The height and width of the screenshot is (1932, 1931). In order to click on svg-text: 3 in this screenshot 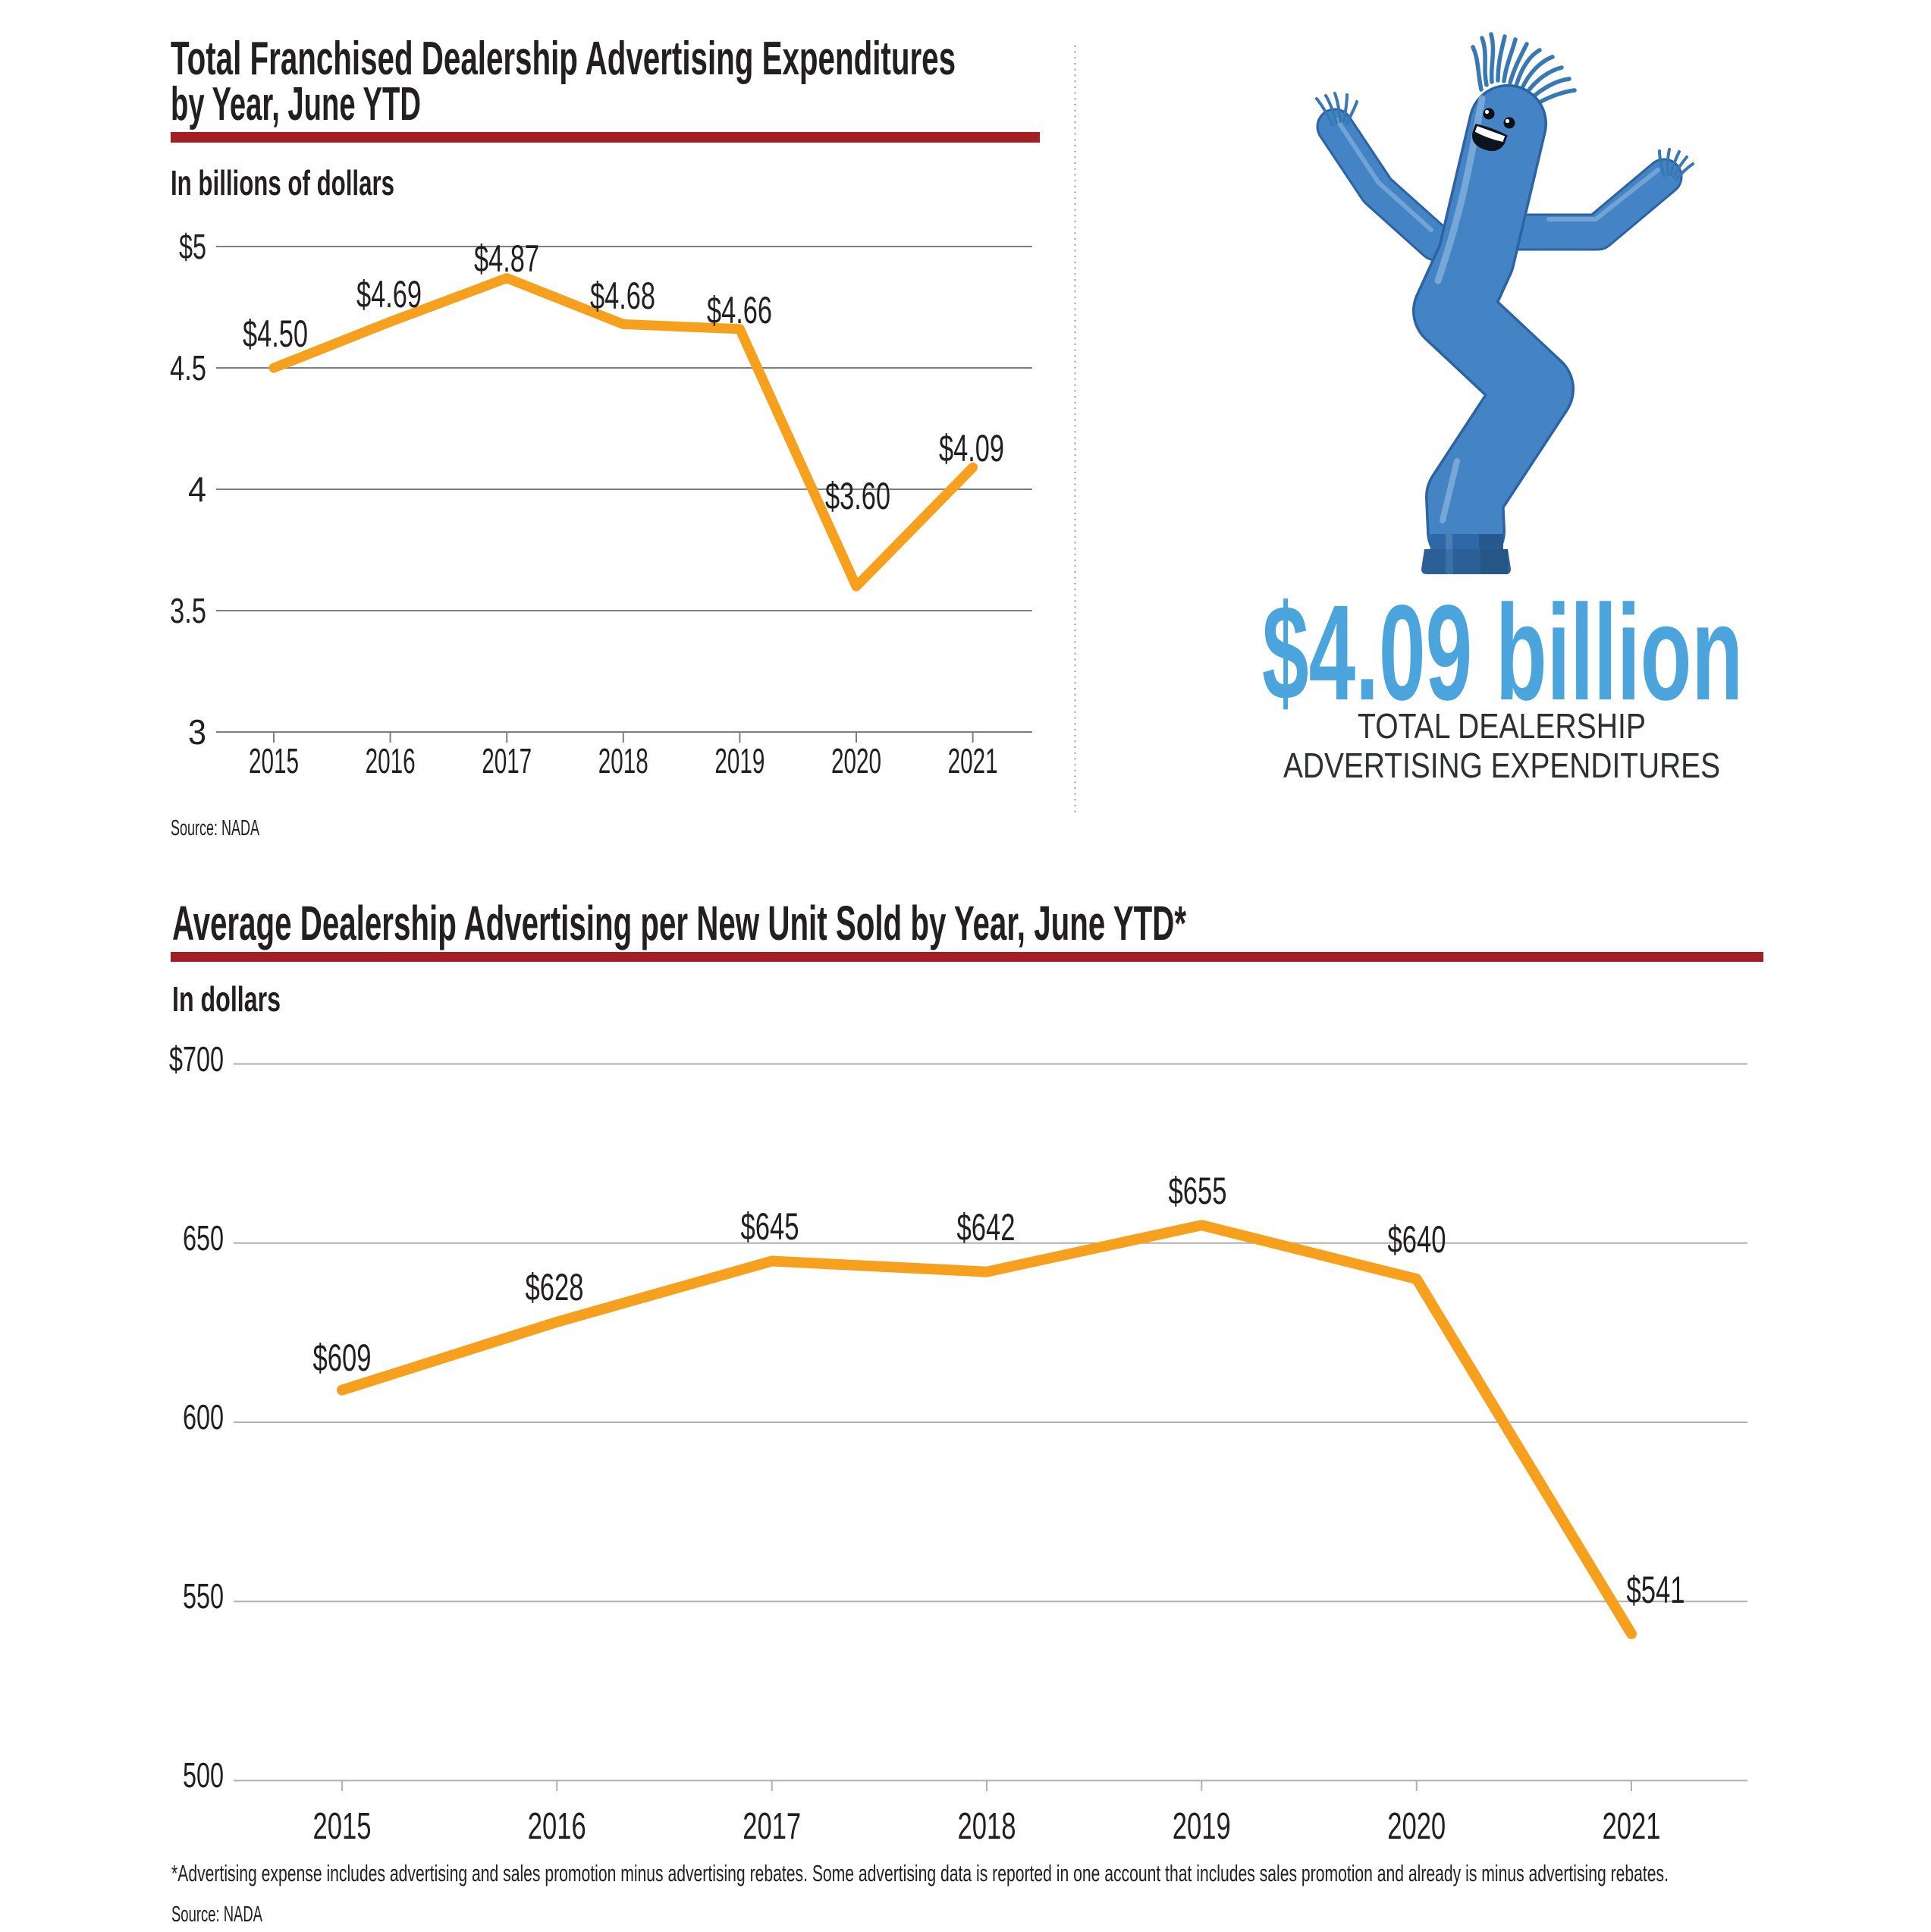, I will do `click(197, 732)`.